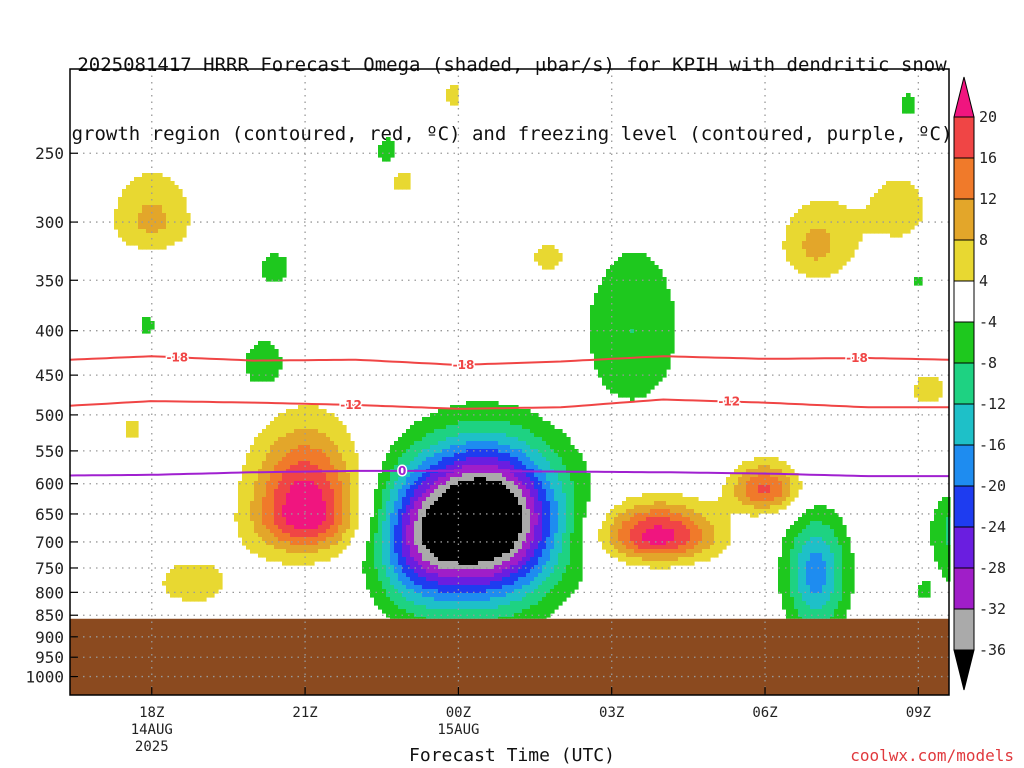  Describe the element at coordinates (177, 357) in the screenshot. I see `contour-label: -18` at that location.